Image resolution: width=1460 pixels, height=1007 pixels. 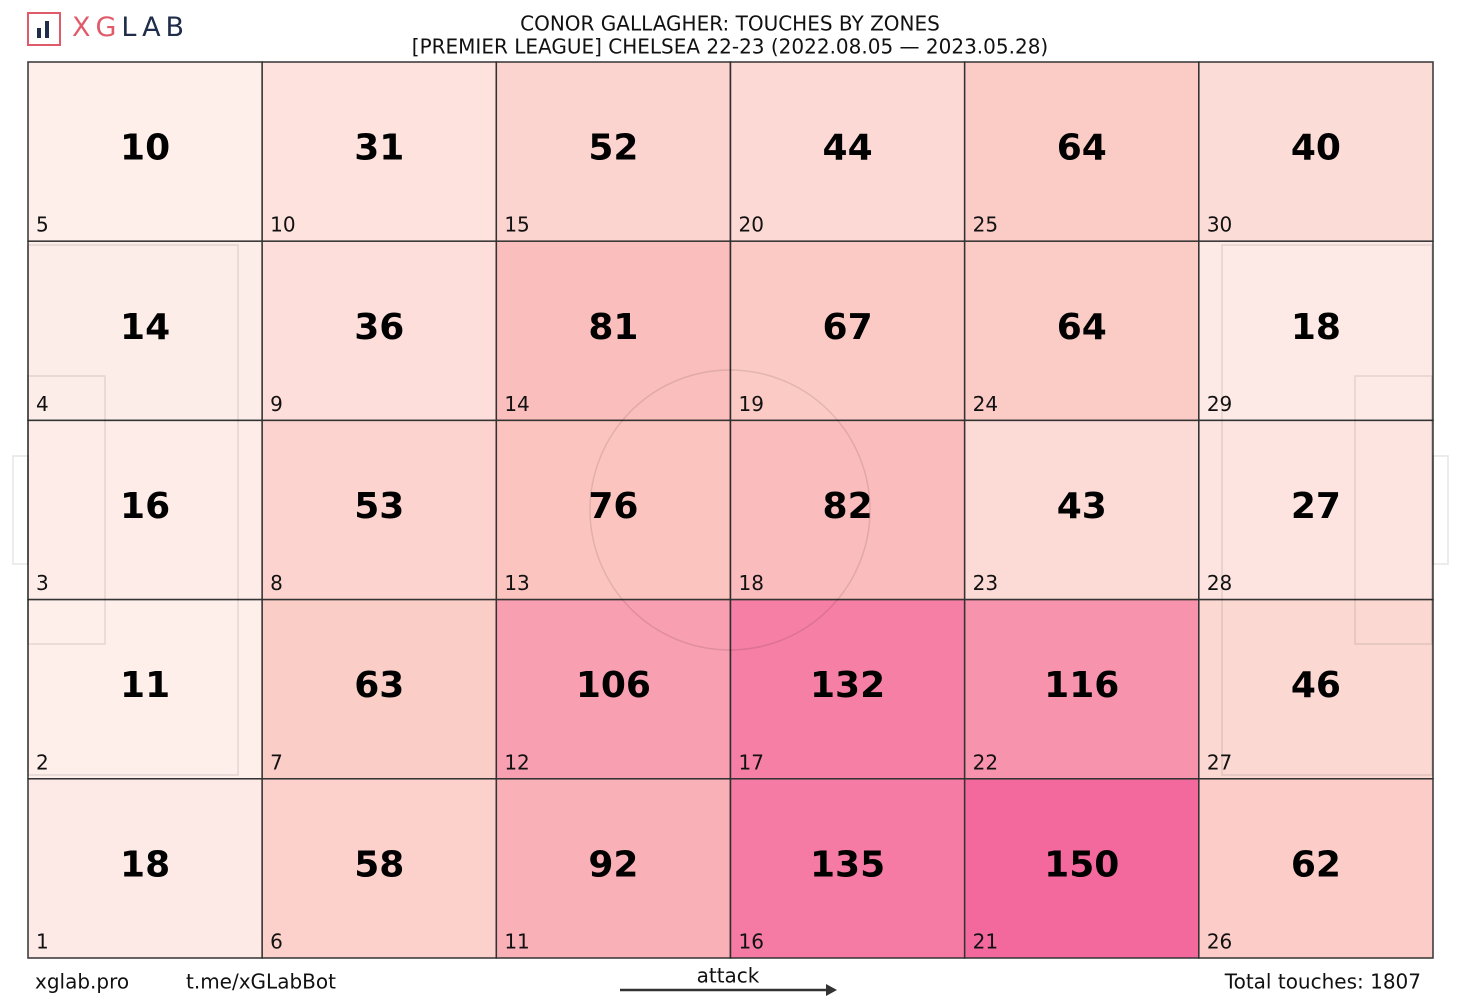 I want to click on zone-number: 25, so click(x=985, y=225).